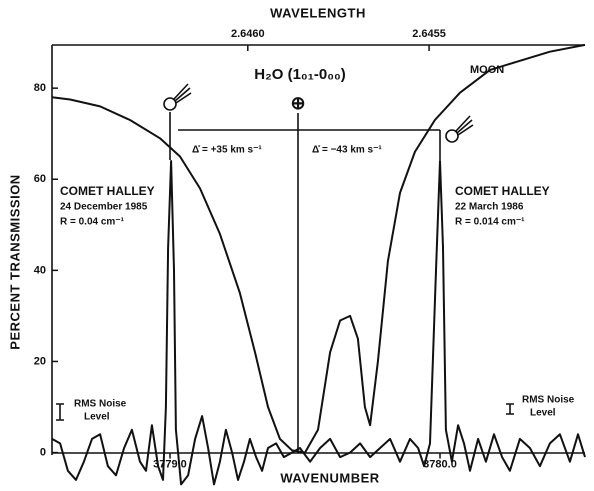 This screenshot has height=491, width=594. Describe the element at coordinates (40, 88) in the screenshot. I see `y-tick-label: 80` at that location.